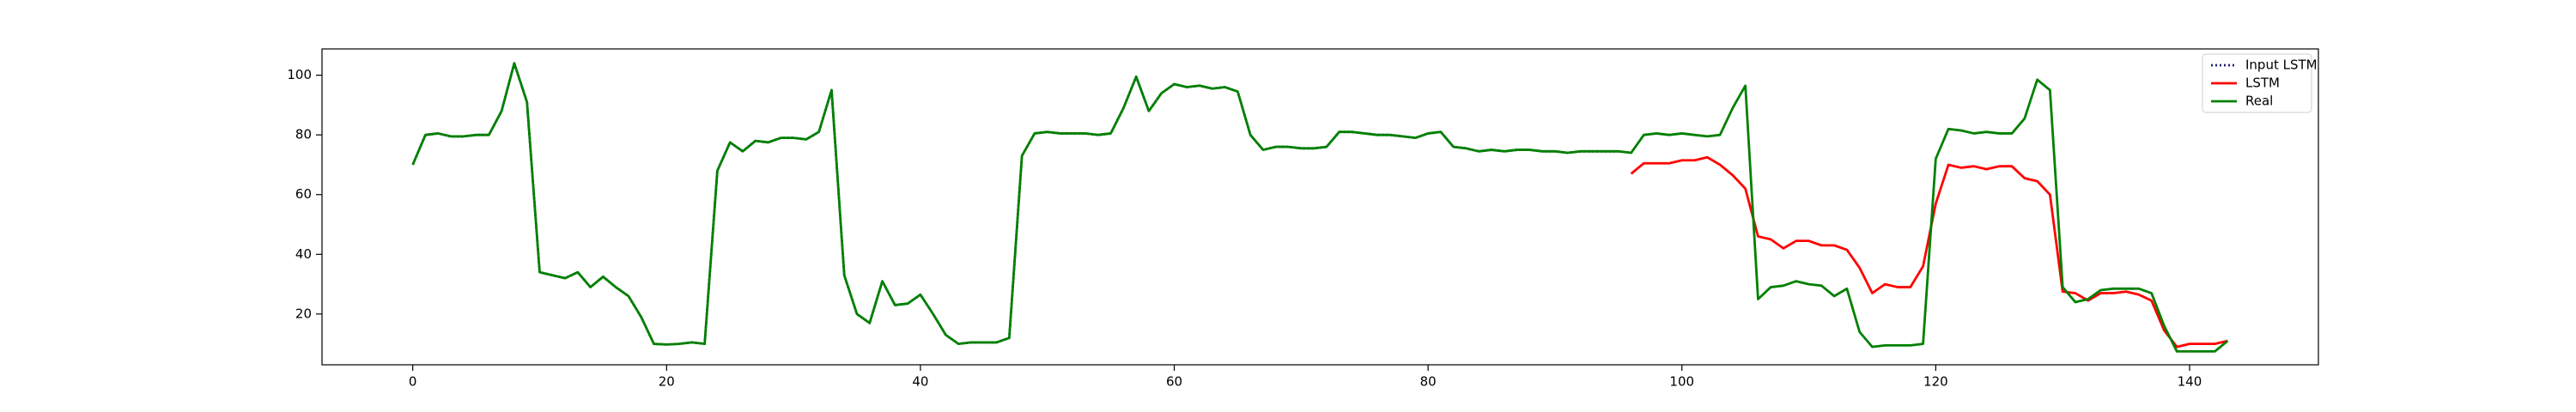 The height and width of the screenshot is (412, 2576). What do you see at coordinates (920, 382) in the screenshot?
I see `x-tick-label: 40` at bounding box center [920, 382].